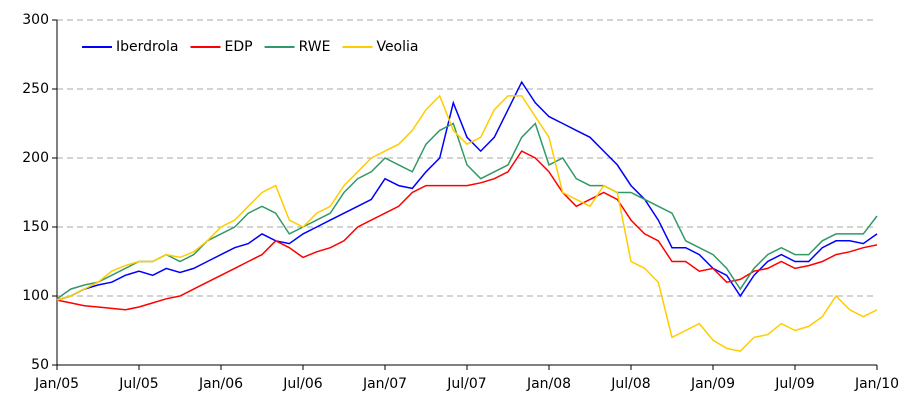  What do you see at coordinates (302, 384) in the screenshot?
I see `x-tick-label: Jul/06` at bounding box center [302, 384].